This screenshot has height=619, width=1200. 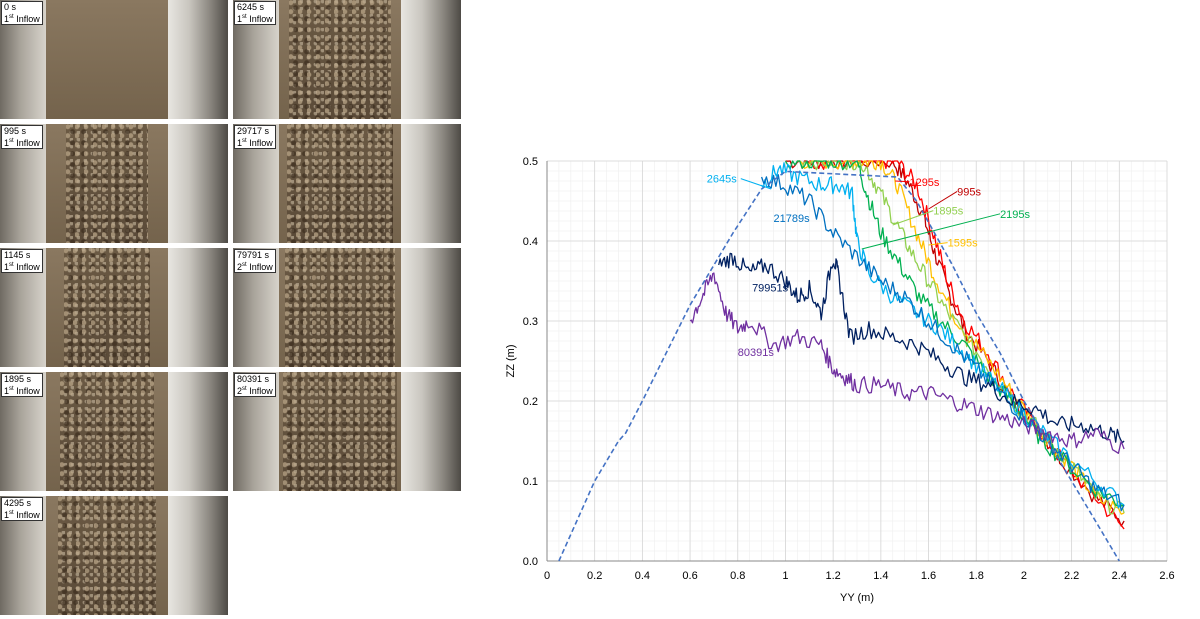 I want to click on photo-label: 1145 s 1st Inflow, so click(x=22, y=261).